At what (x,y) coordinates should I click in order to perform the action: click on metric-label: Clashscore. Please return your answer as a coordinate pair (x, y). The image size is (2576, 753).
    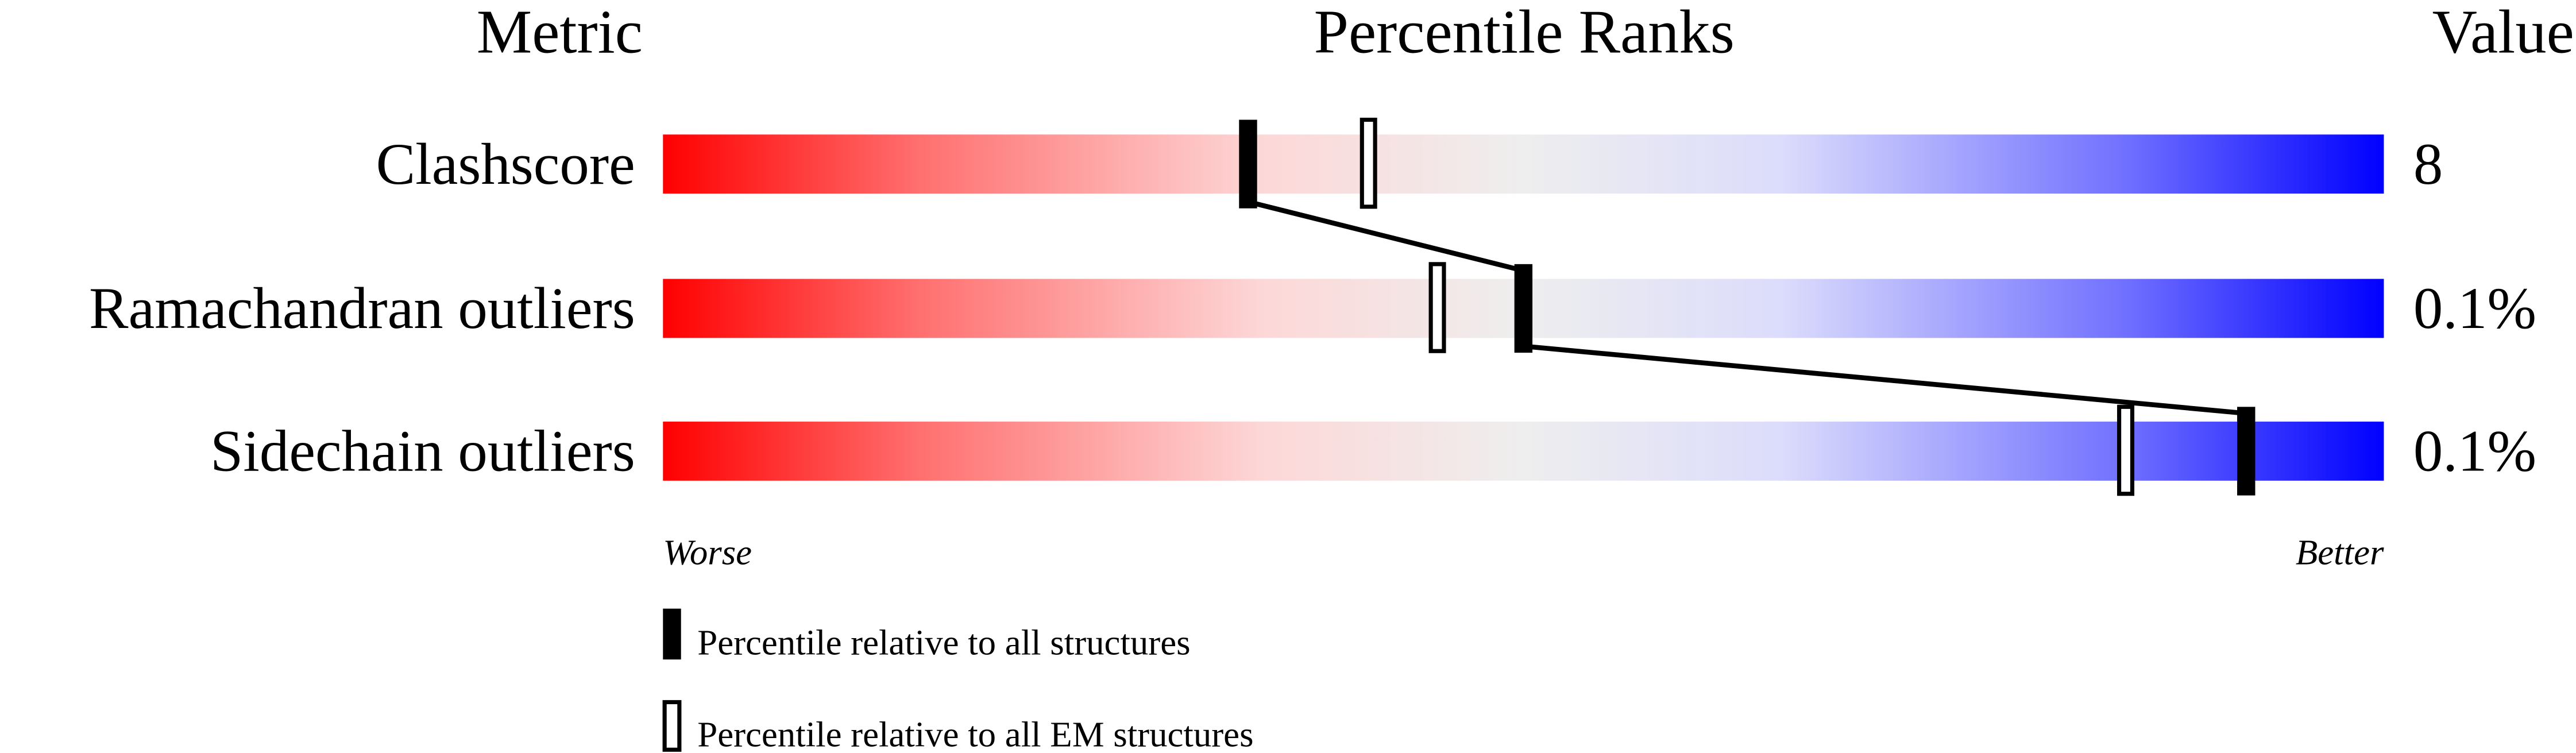
    Looking at the image, I should click on (505, 164).